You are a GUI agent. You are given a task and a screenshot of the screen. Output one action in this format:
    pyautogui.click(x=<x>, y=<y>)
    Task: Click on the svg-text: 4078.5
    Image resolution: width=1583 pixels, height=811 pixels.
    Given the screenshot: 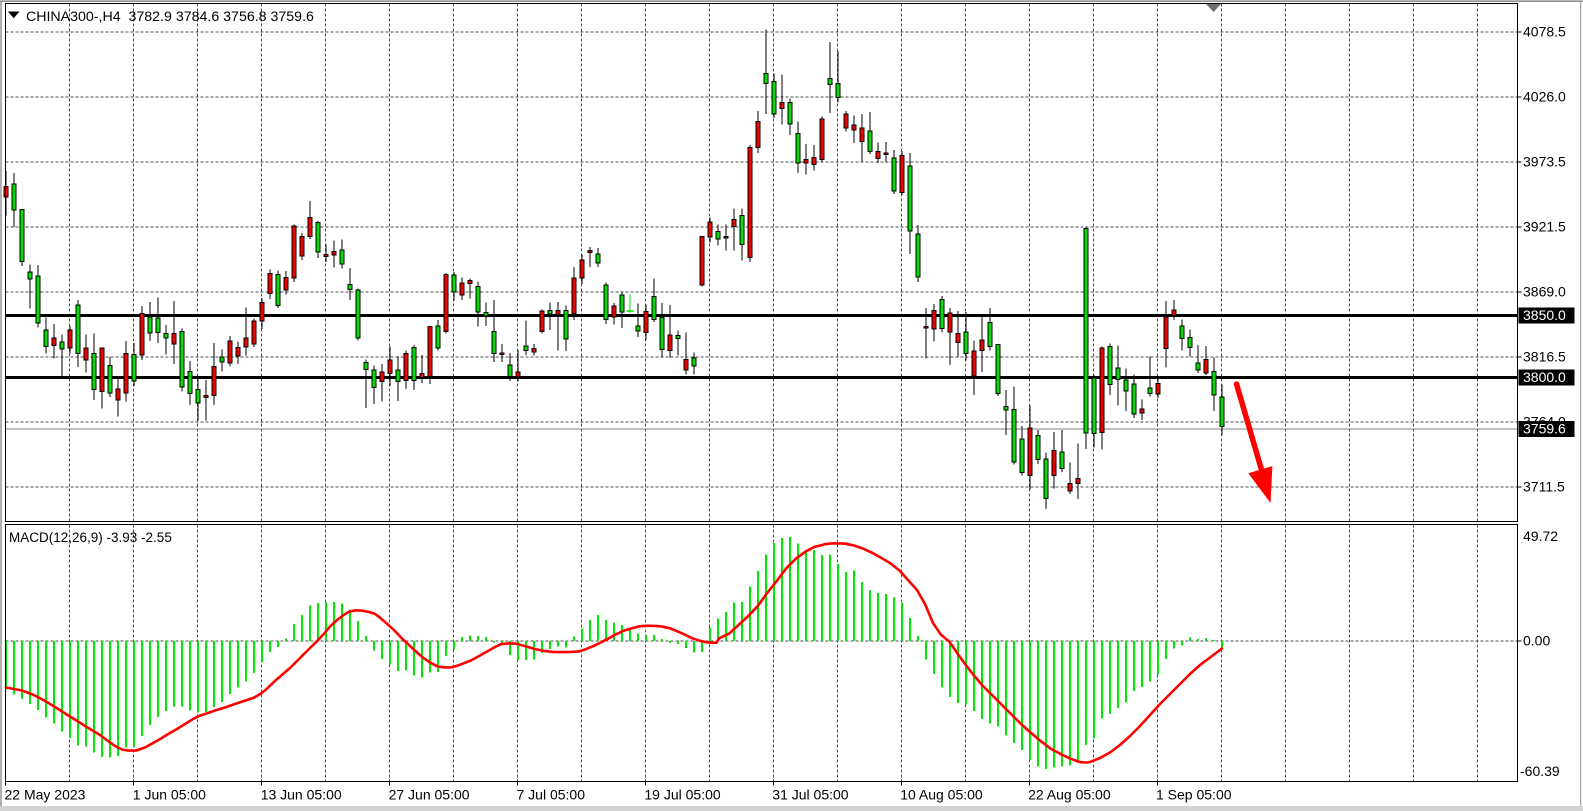 What is the action you would take?
    pyautogui.click(x=1544, y=32)
    